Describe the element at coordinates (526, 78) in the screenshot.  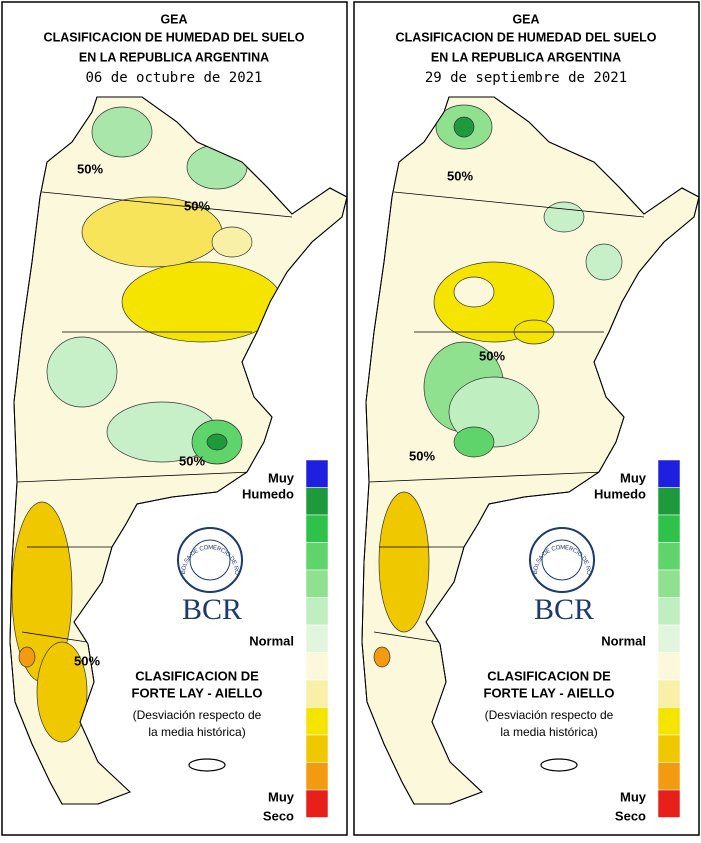
I see `header-date: 29 de septiembre de 2021` at that location.